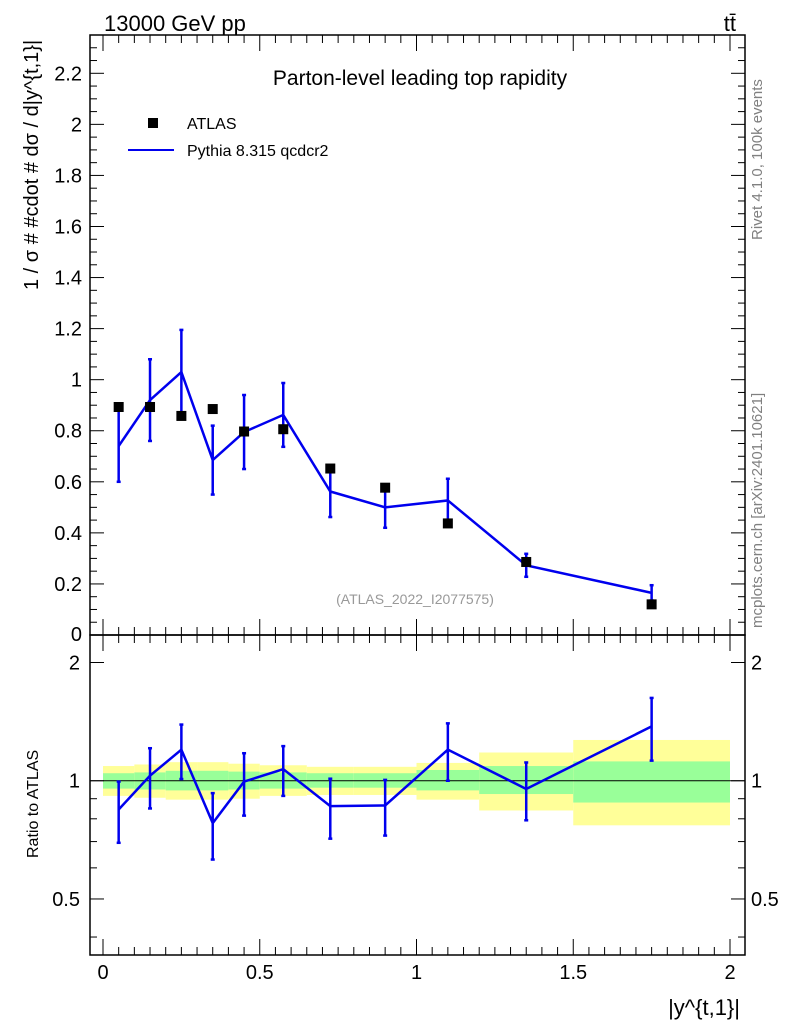  Describe the element at coordinates (420, 78) in the screenshot. I see `chart-title: Parton-level leading top rapidity` at that location.